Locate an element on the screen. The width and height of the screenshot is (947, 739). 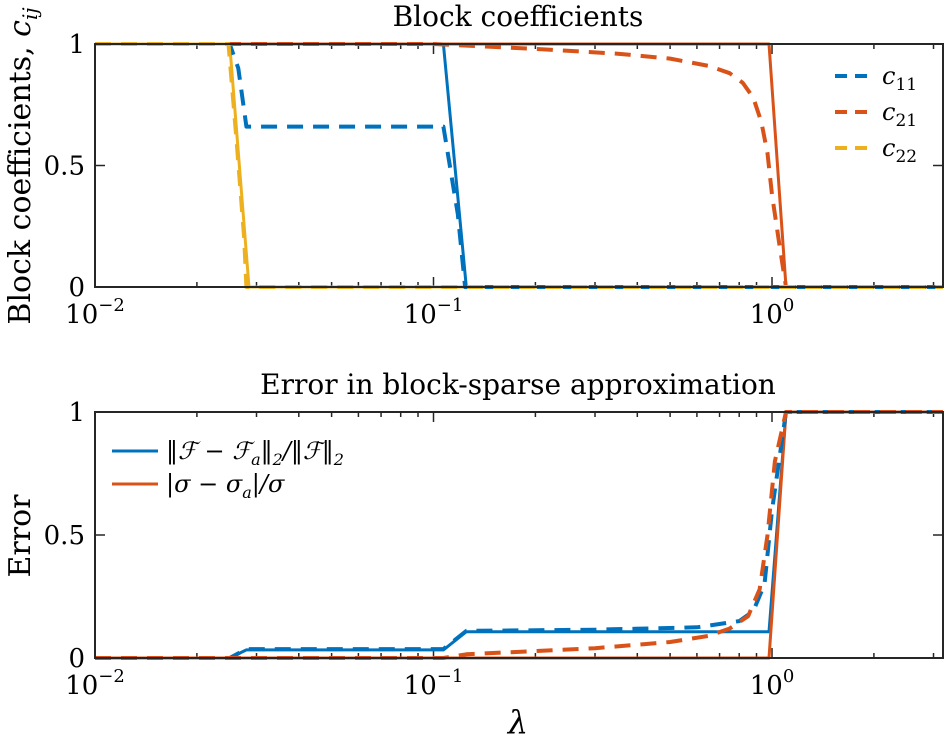
legend: ‖ℱ − ℱa‖2/‖ℱ‖2 |σ − σa|/σ is located at coordinates (228, 469).